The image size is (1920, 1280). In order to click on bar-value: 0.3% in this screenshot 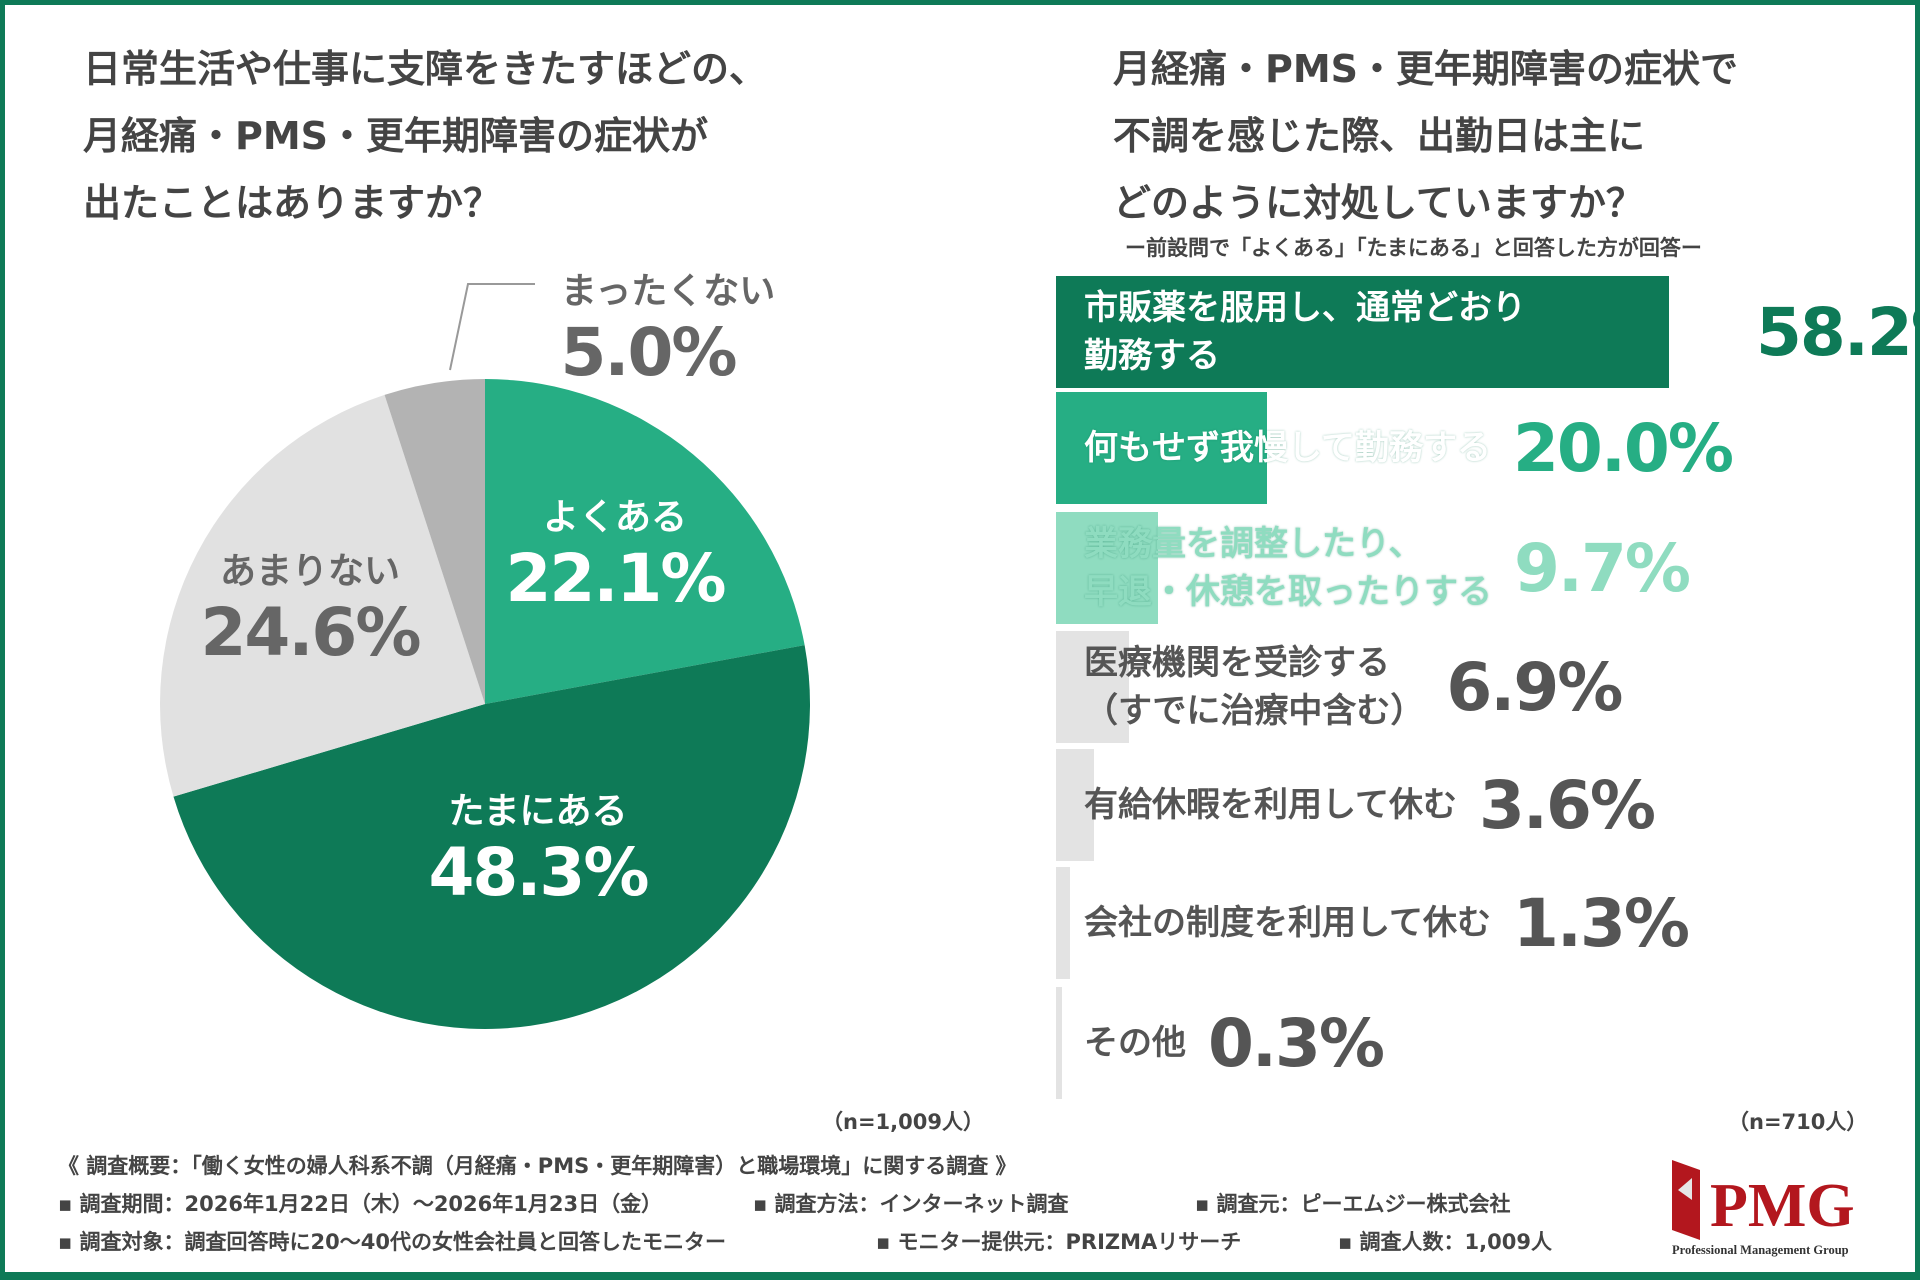, I will do `click(1296, 1043)`.